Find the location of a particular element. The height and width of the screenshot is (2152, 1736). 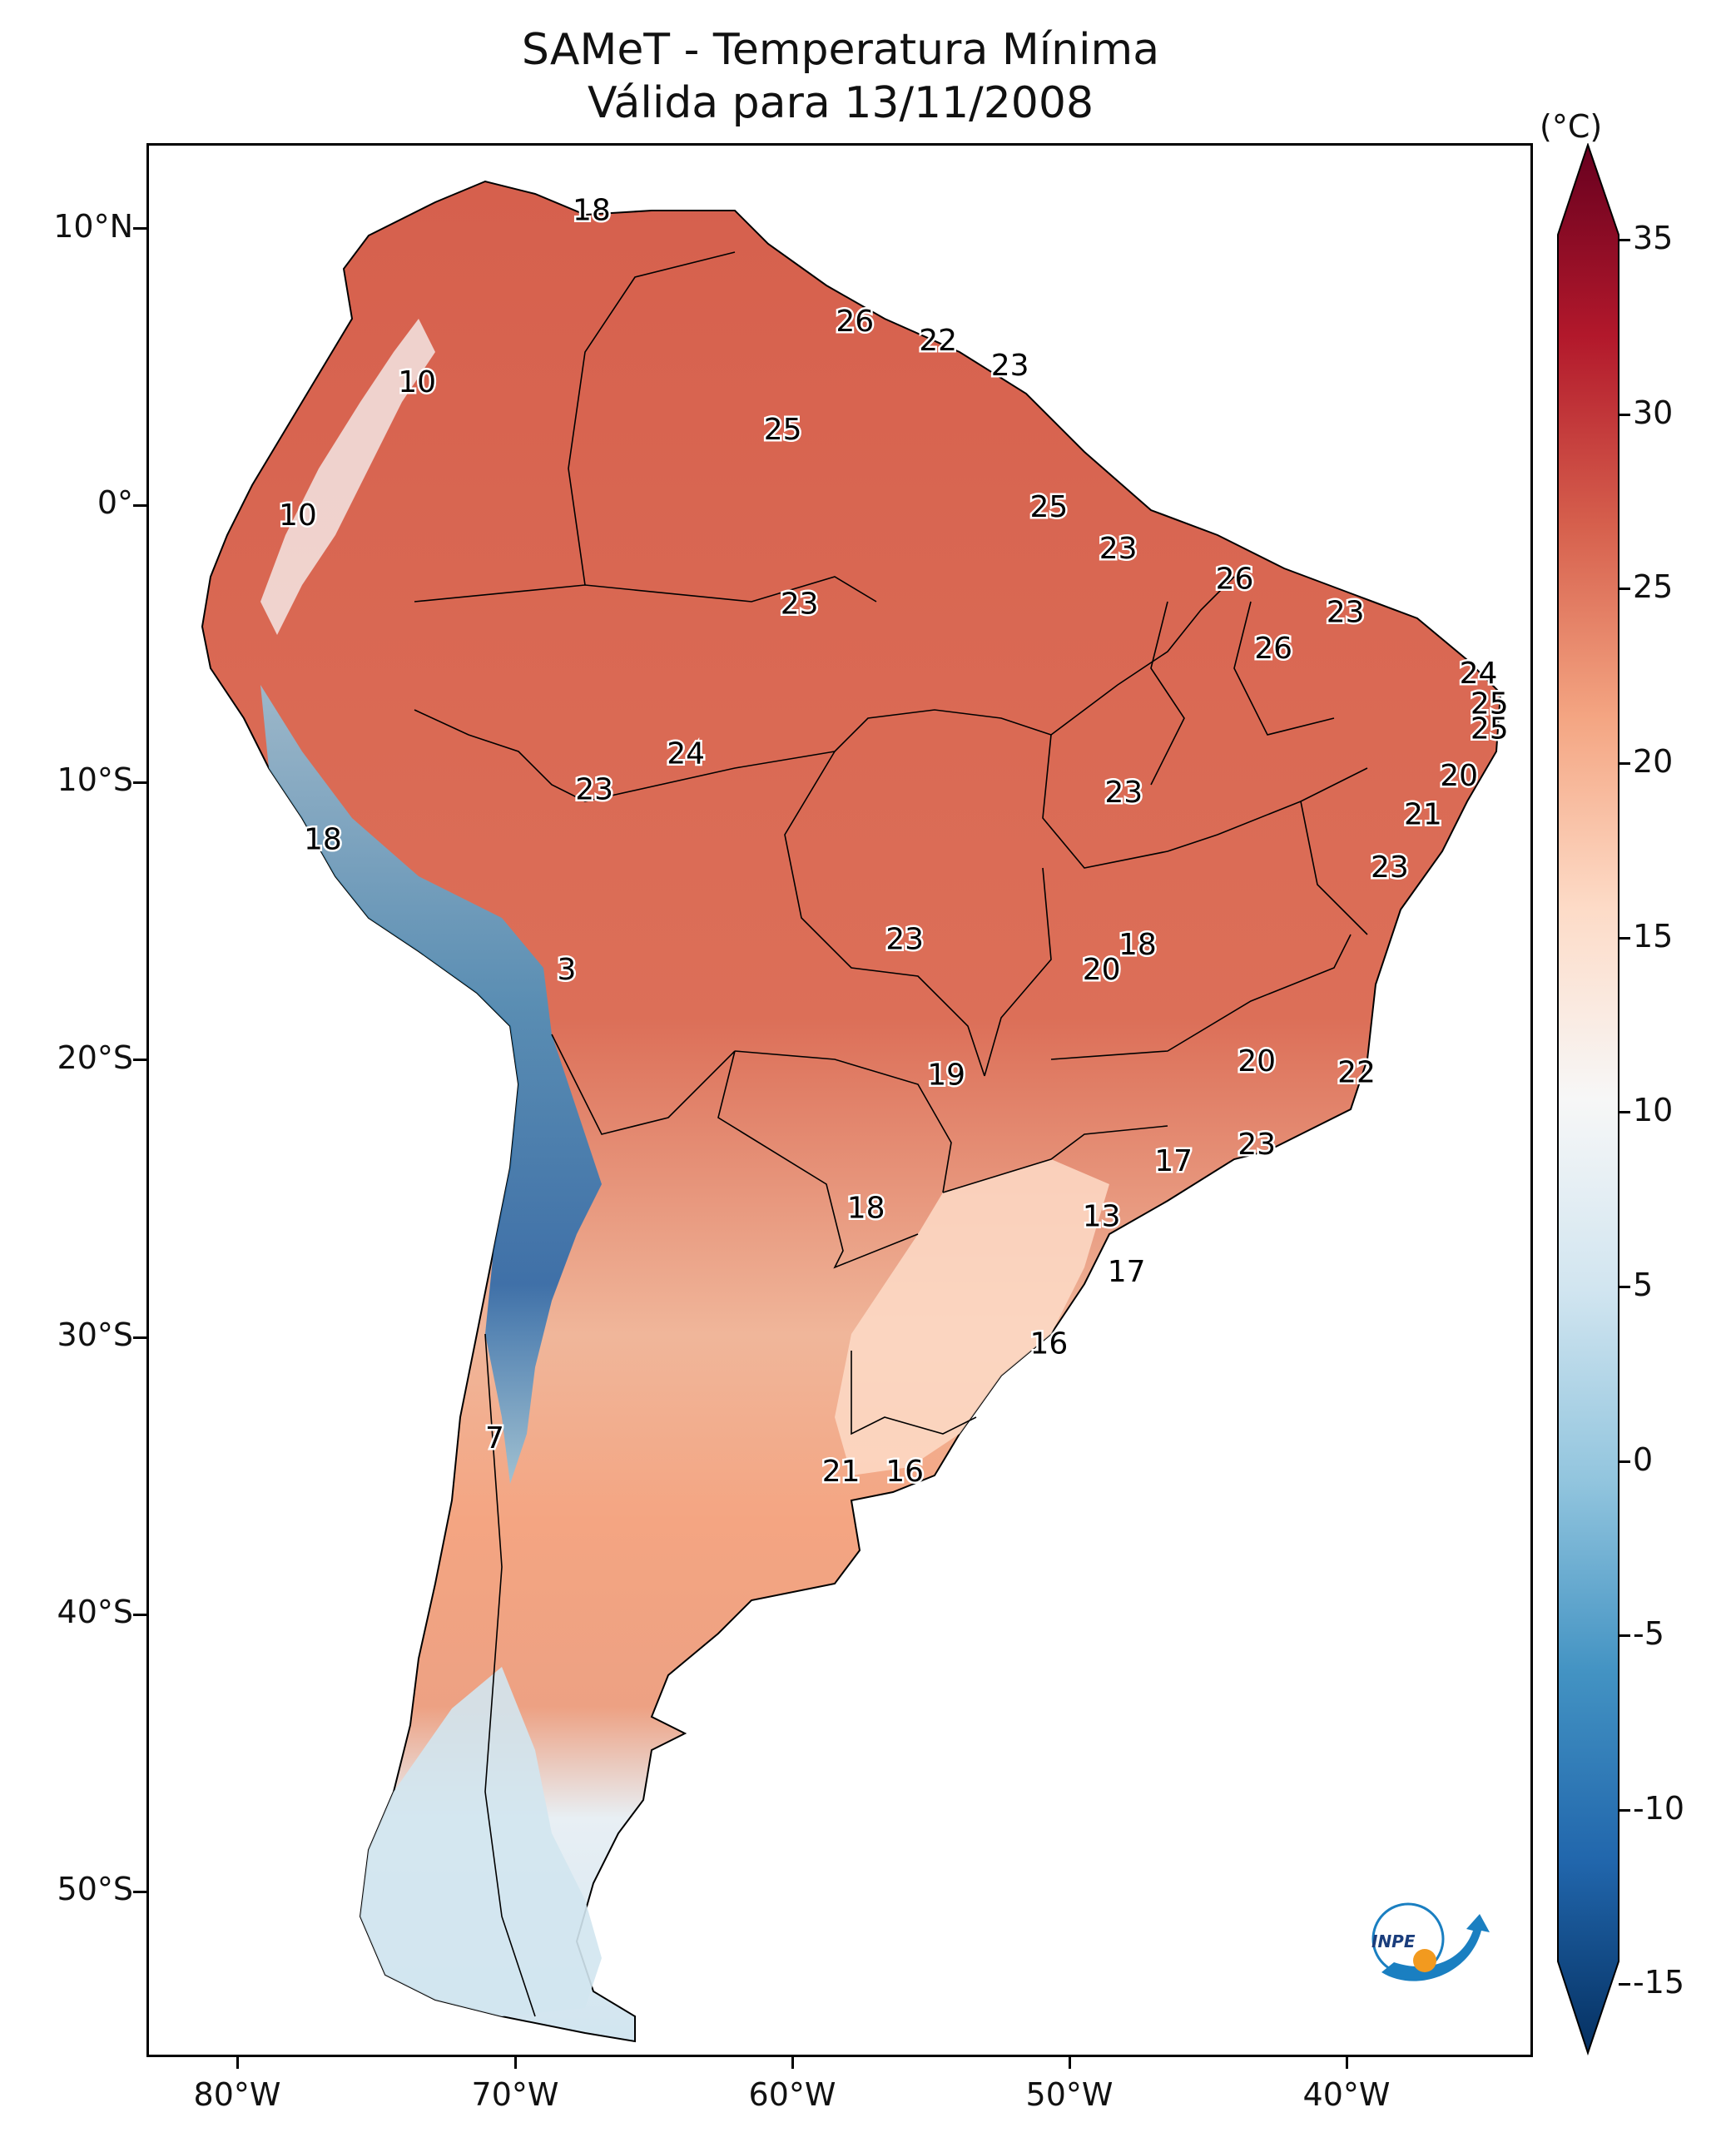

lon-label-40w: 40°W is located at coordinates (1347, 2094).